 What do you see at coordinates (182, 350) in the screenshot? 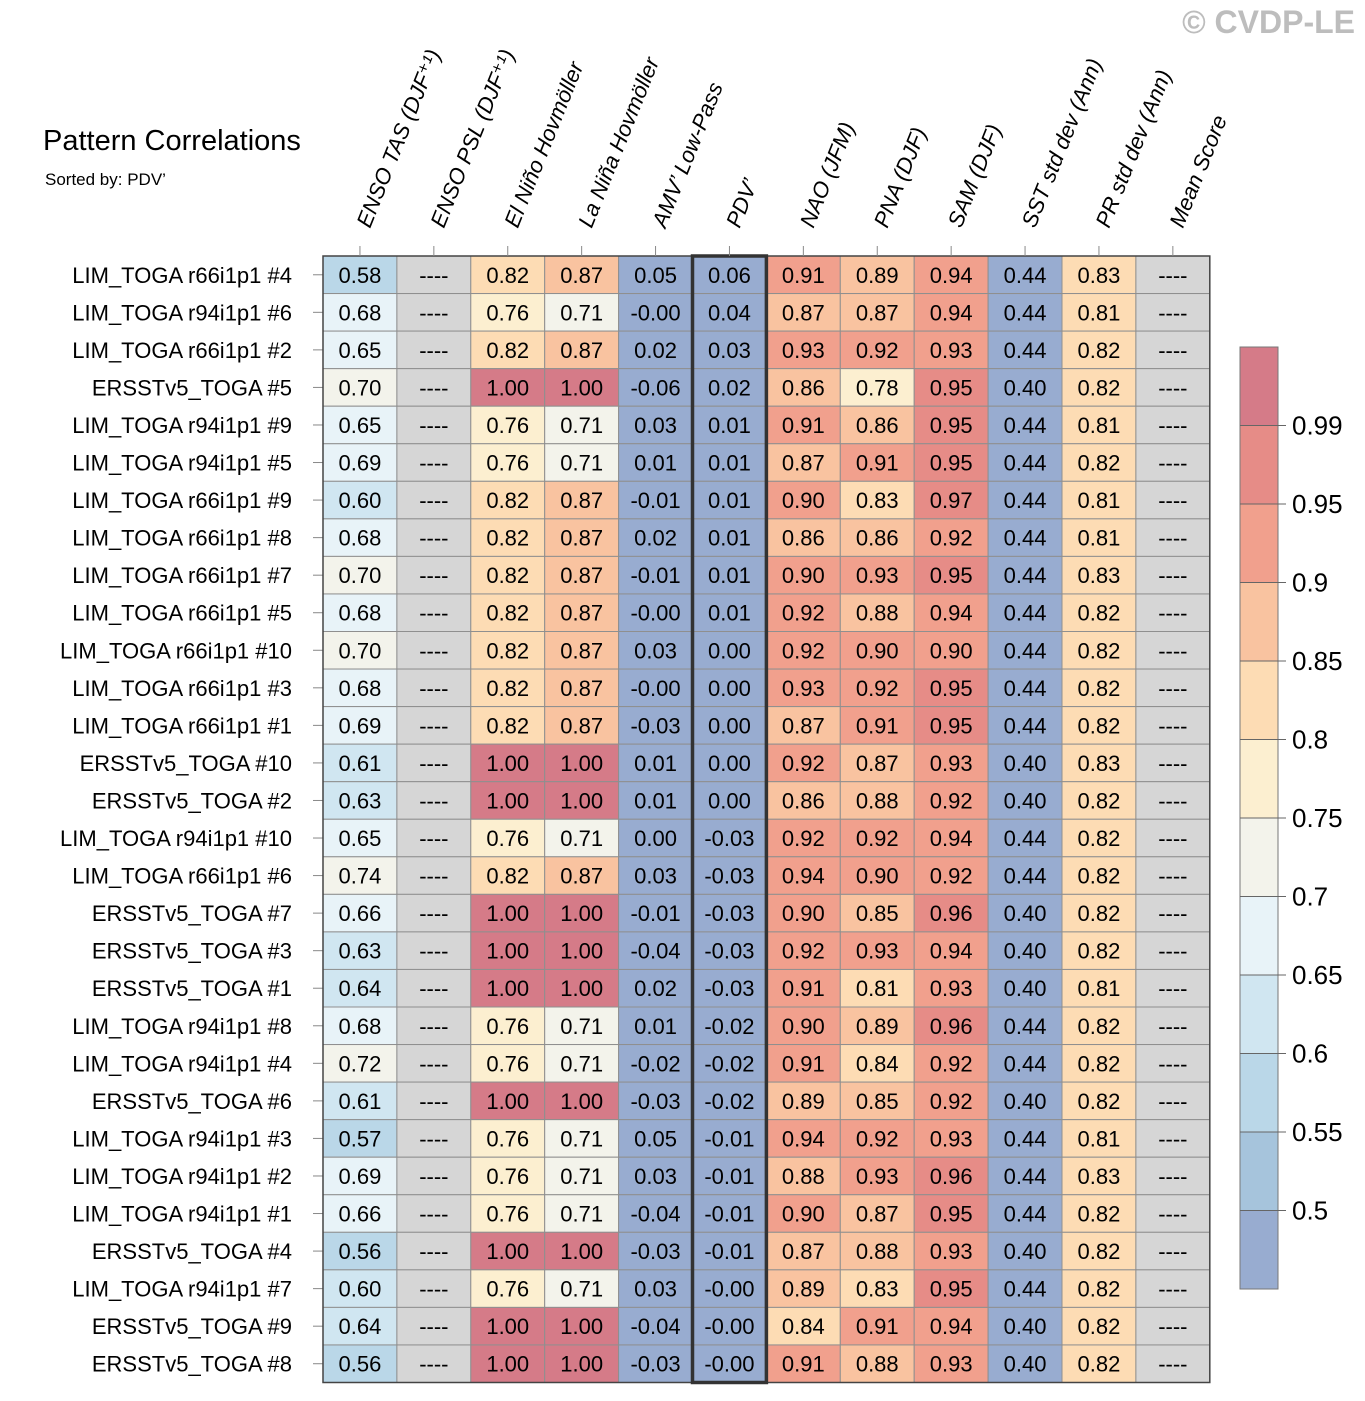
I see `row-label: LIM_TOGA r66i1p1 #2` at bounding box center [182, 350].